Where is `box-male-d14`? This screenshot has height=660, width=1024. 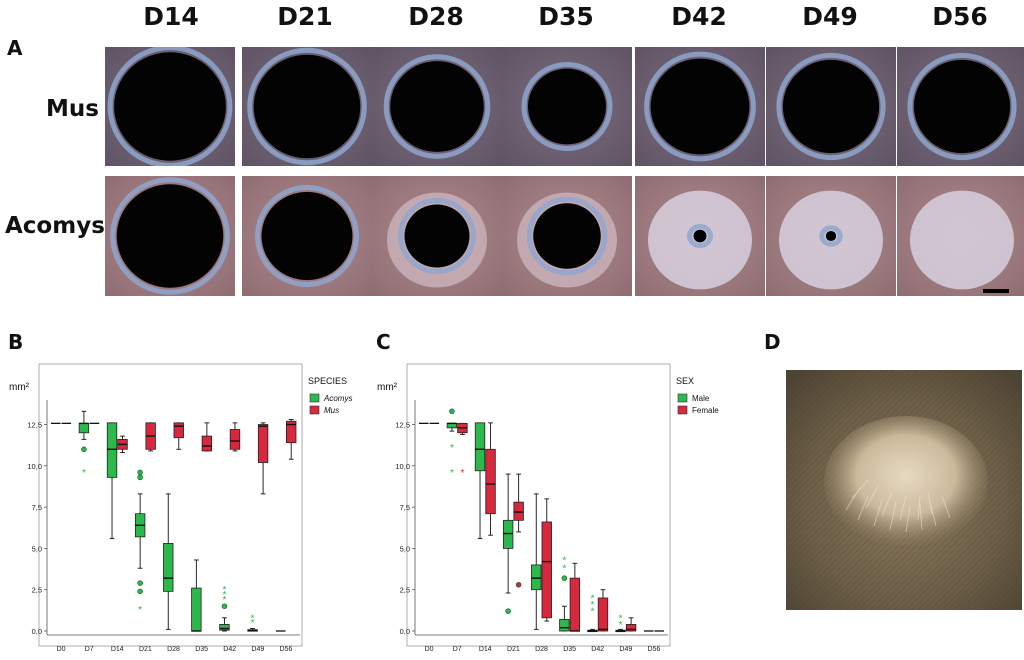
box-male-d14 is located at coordinates (480, 480).